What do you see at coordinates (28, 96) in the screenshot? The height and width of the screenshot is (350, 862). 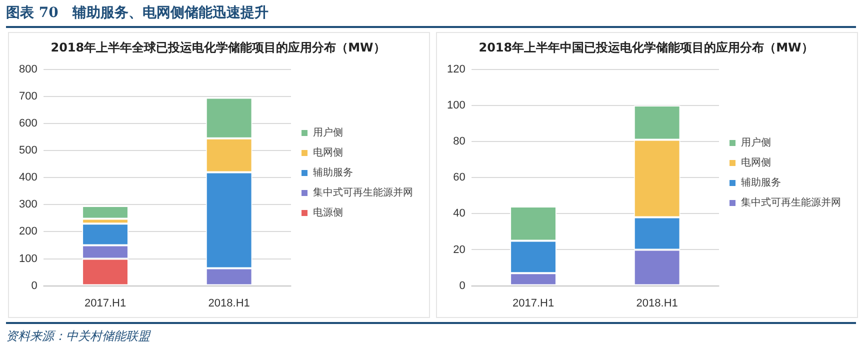 I see `y-tick-label: 700` at bounding box center [28, 96].